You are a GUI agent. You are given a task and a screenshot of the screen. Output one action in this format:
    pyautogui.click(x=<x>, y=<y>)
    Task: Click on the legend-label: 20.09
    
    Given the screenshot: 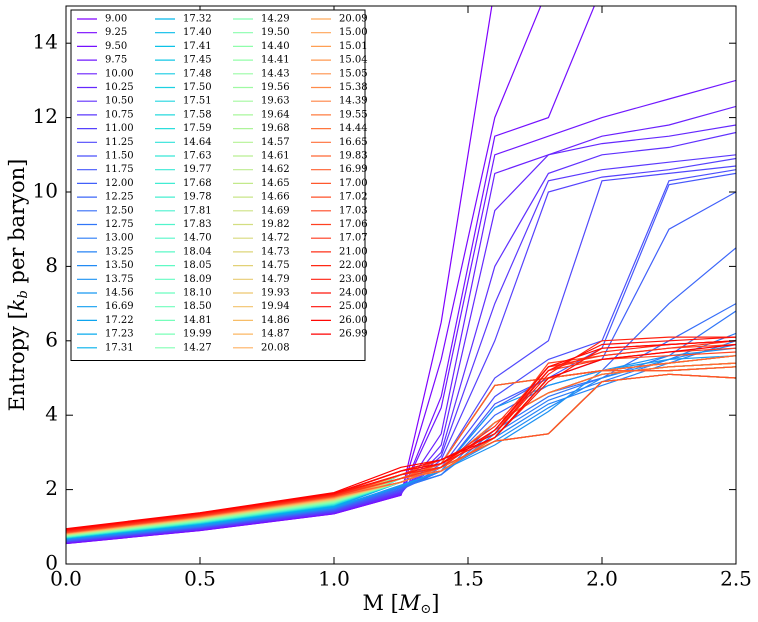 What is the action you would take?
    pyautogui.click(x=353, y=19)
    